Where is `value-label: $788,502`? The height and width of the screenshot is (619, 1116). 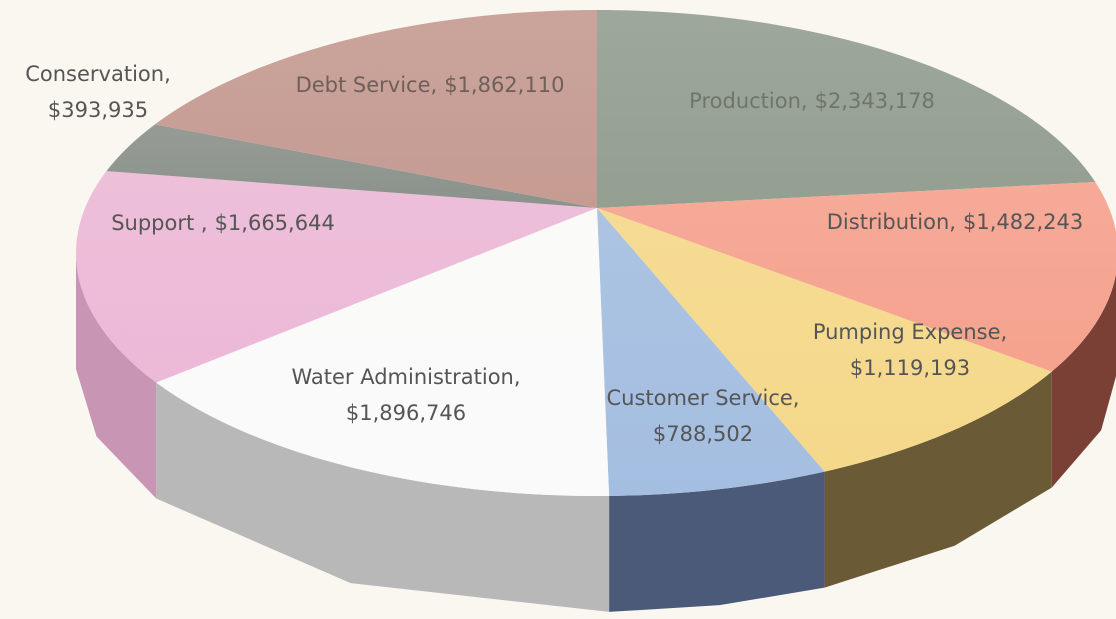 value-label: $788,502 is located at coordinates (703, 434).